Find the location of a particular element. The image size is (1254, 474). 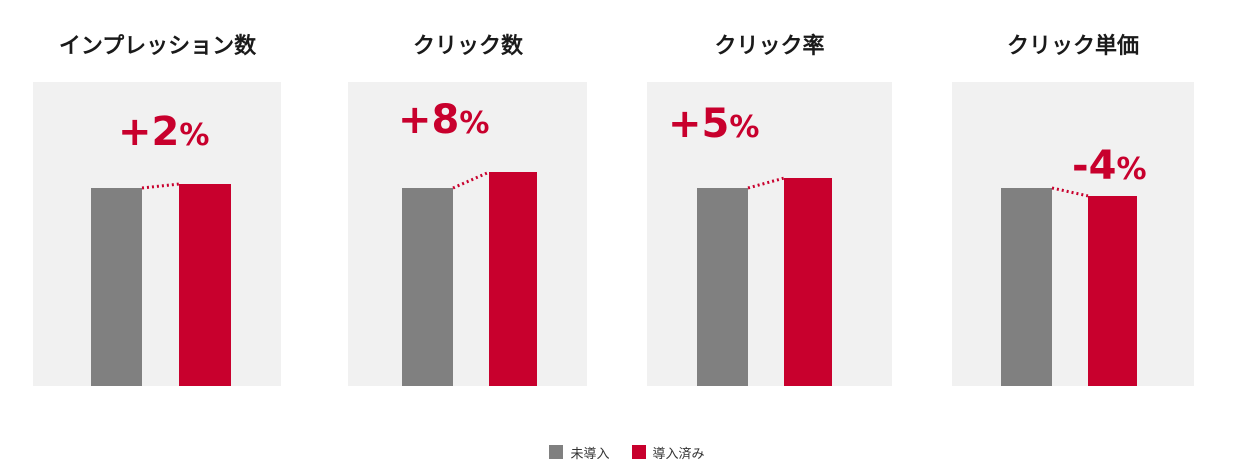

chart-panel-ctr is located at coordinates (769, 234).